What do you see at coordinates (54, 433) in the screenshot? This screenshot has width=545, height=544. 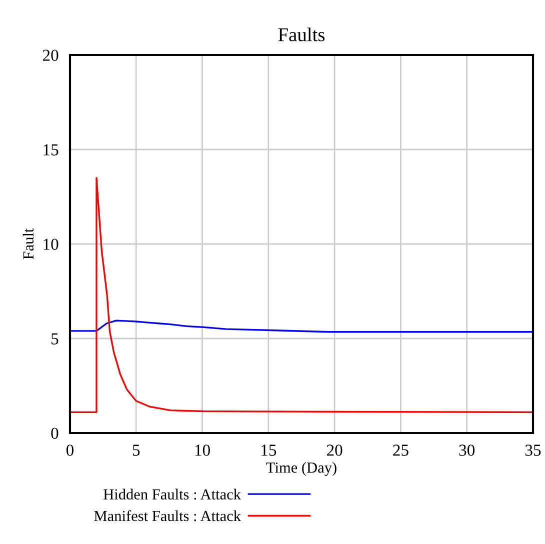 I see `y-tick-label: 0` at bounding box center [54, 433].